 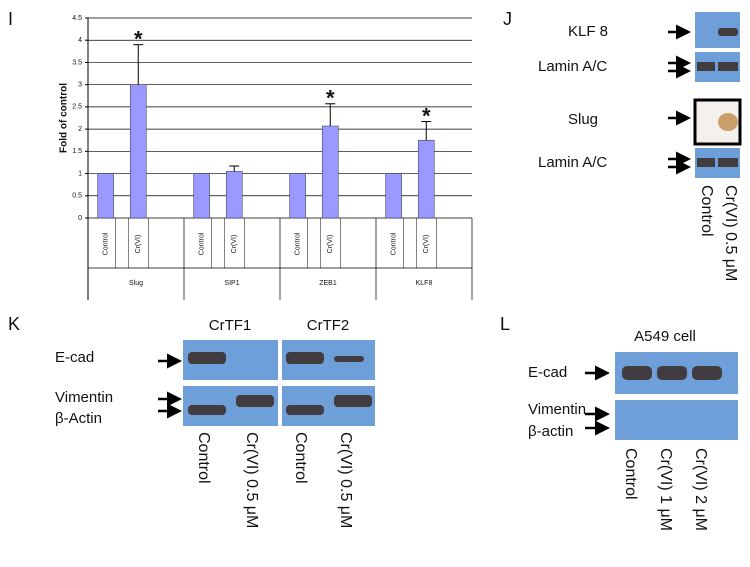 I want to click on row-label: Slug, so click(x=583, y=119).